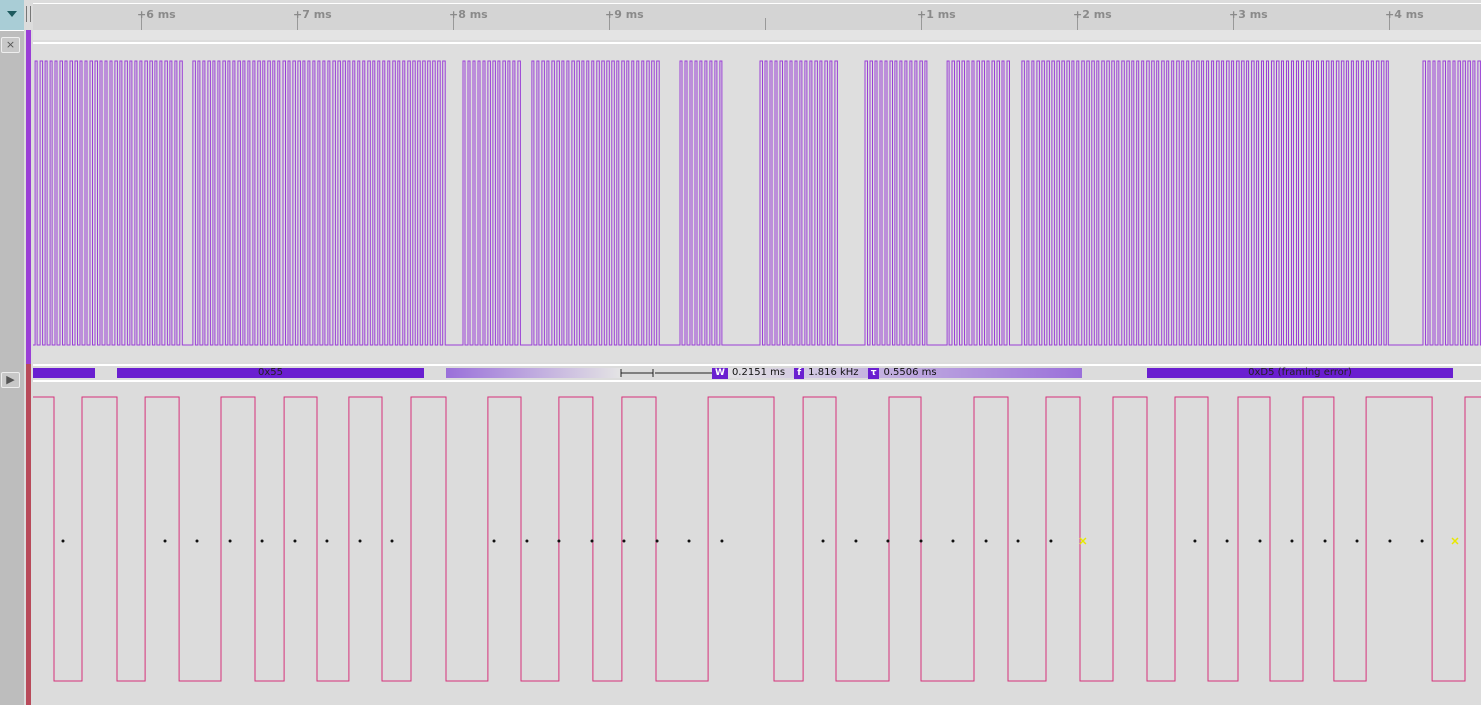 The width and height of the screenshot is (1481, 705). Describe the element at coordinates (1404, 14) in the screenshot. I see `ruler-label: +4 ms` at that location.